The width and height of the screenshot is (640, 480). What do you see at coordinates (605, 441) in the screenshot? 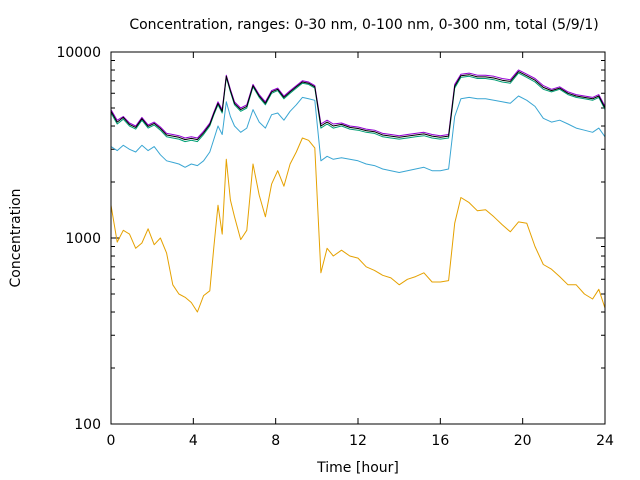
I see `x-tick-label: 24` at bounding box center [605, 441].